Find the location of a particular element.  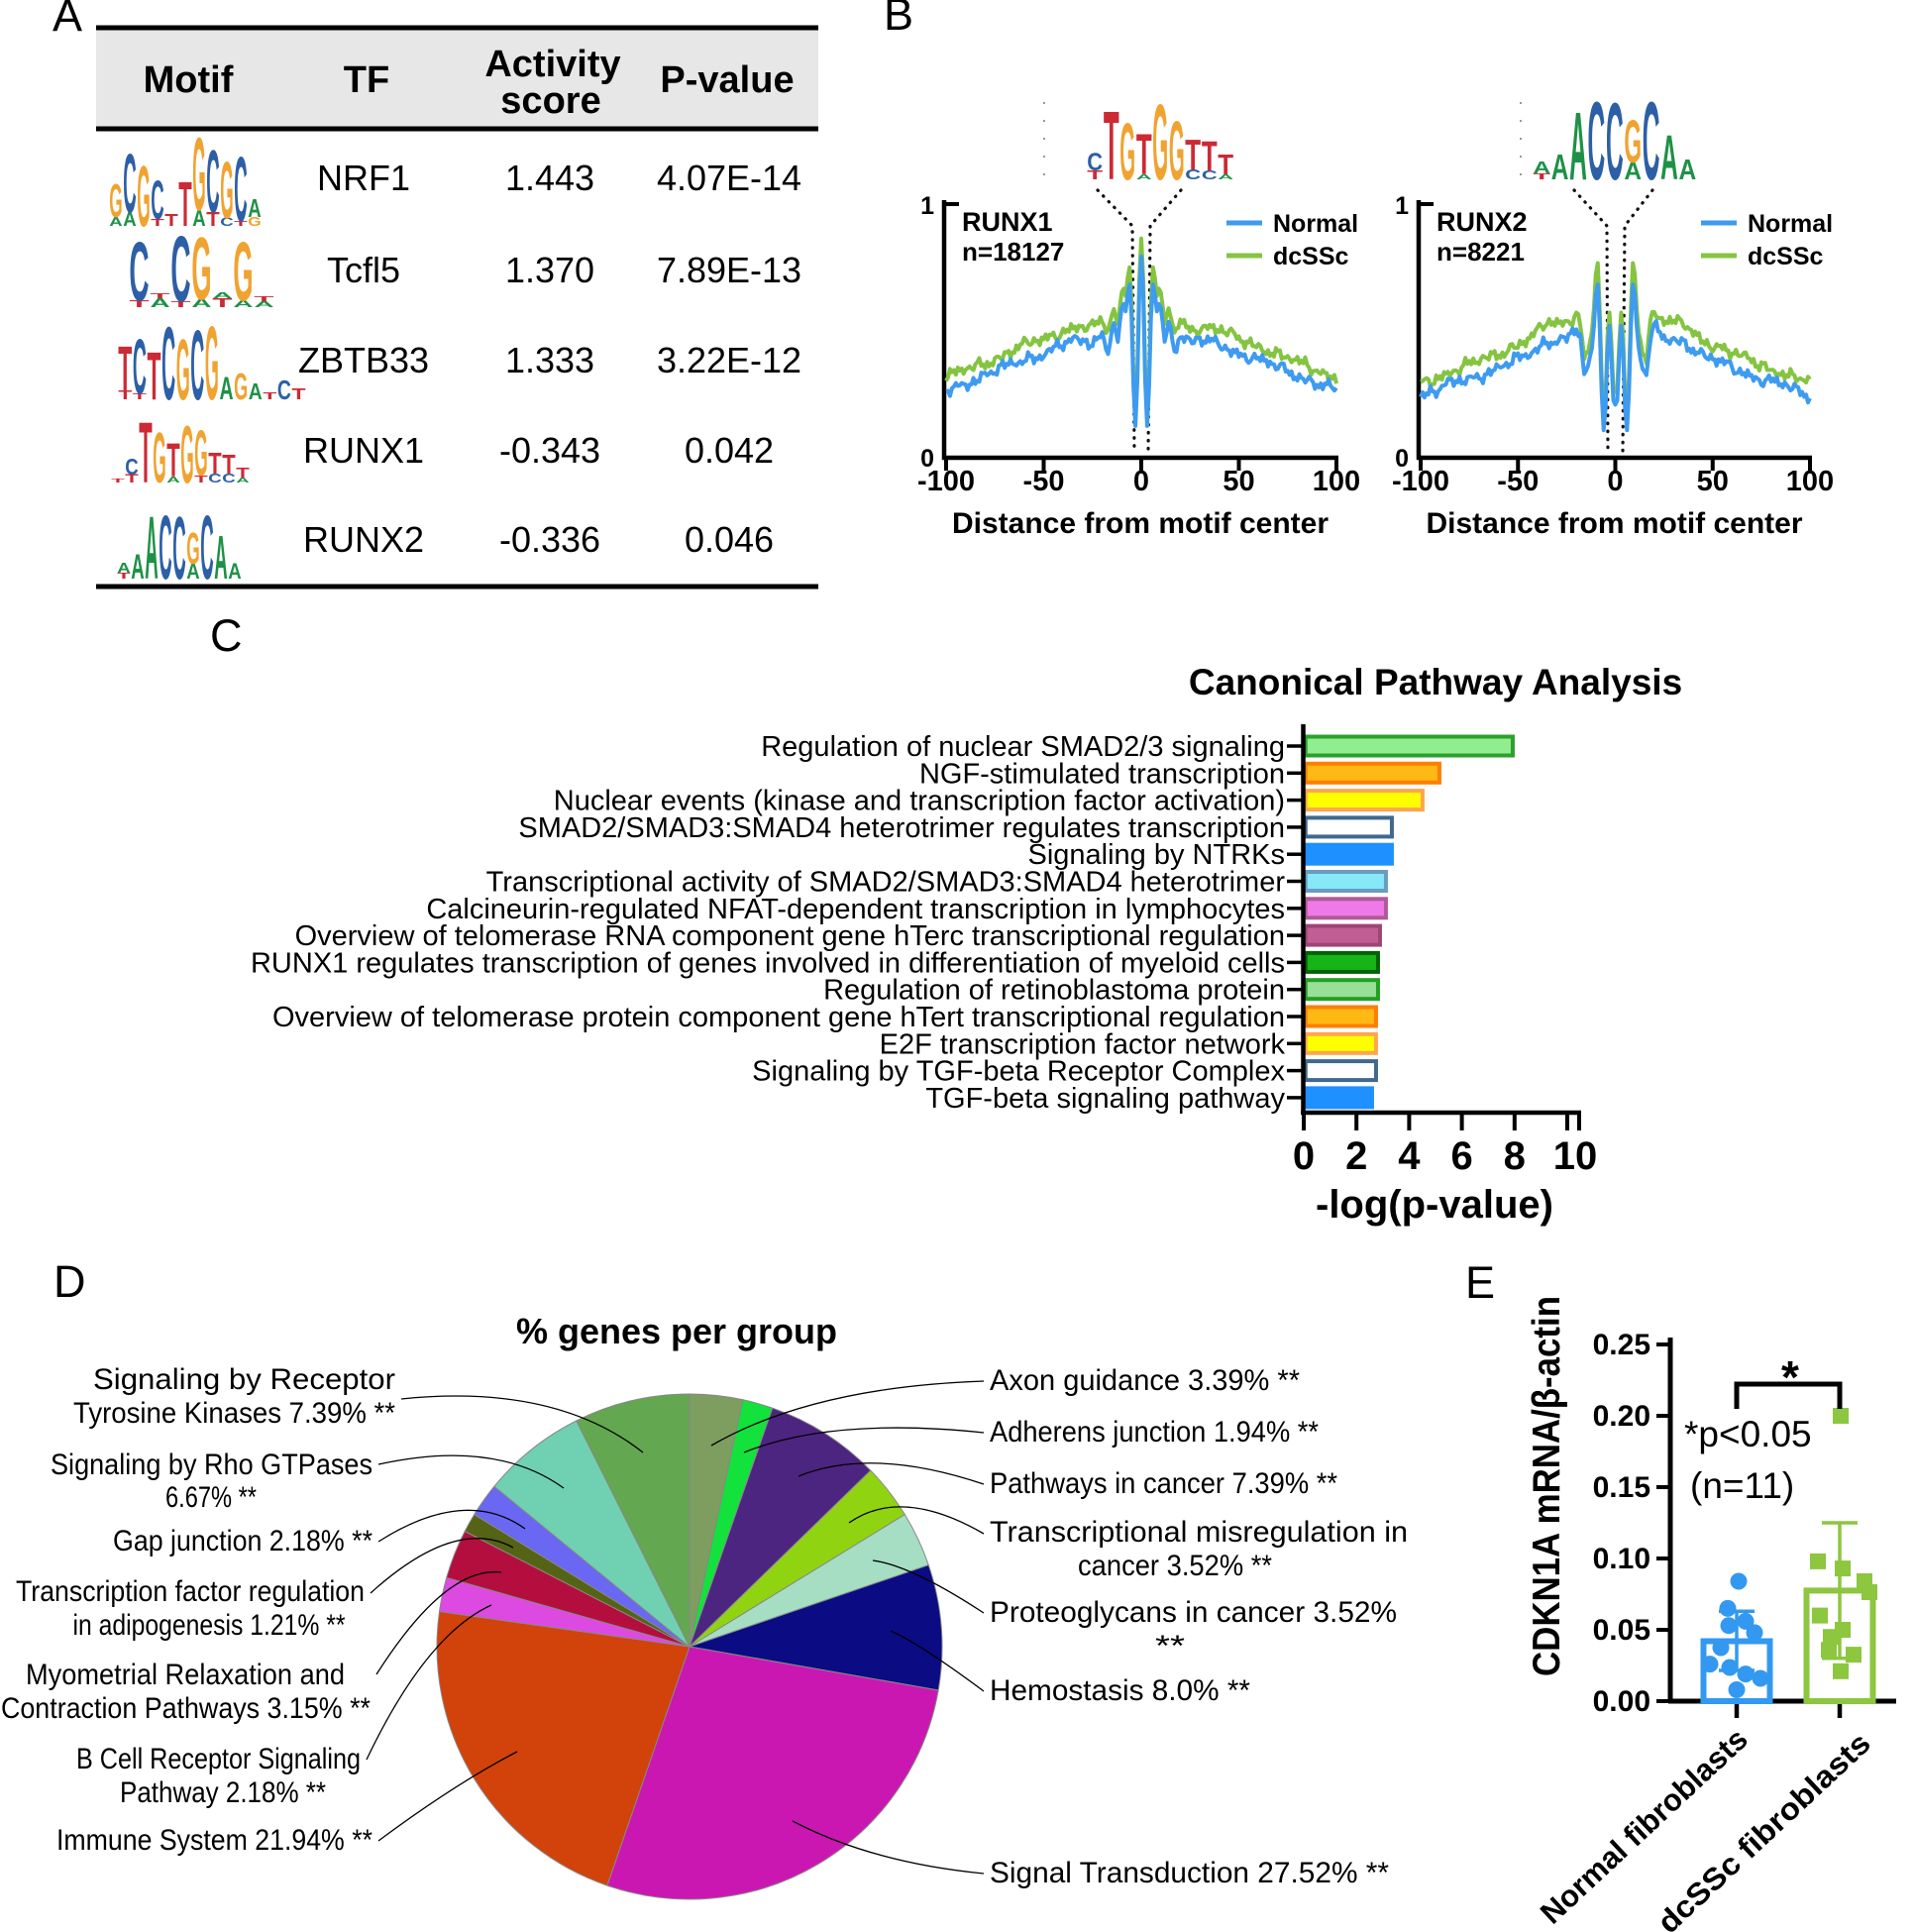

svg-text: Pathways in cancer 7.39% ** is located at coordinates (1163, 1483).